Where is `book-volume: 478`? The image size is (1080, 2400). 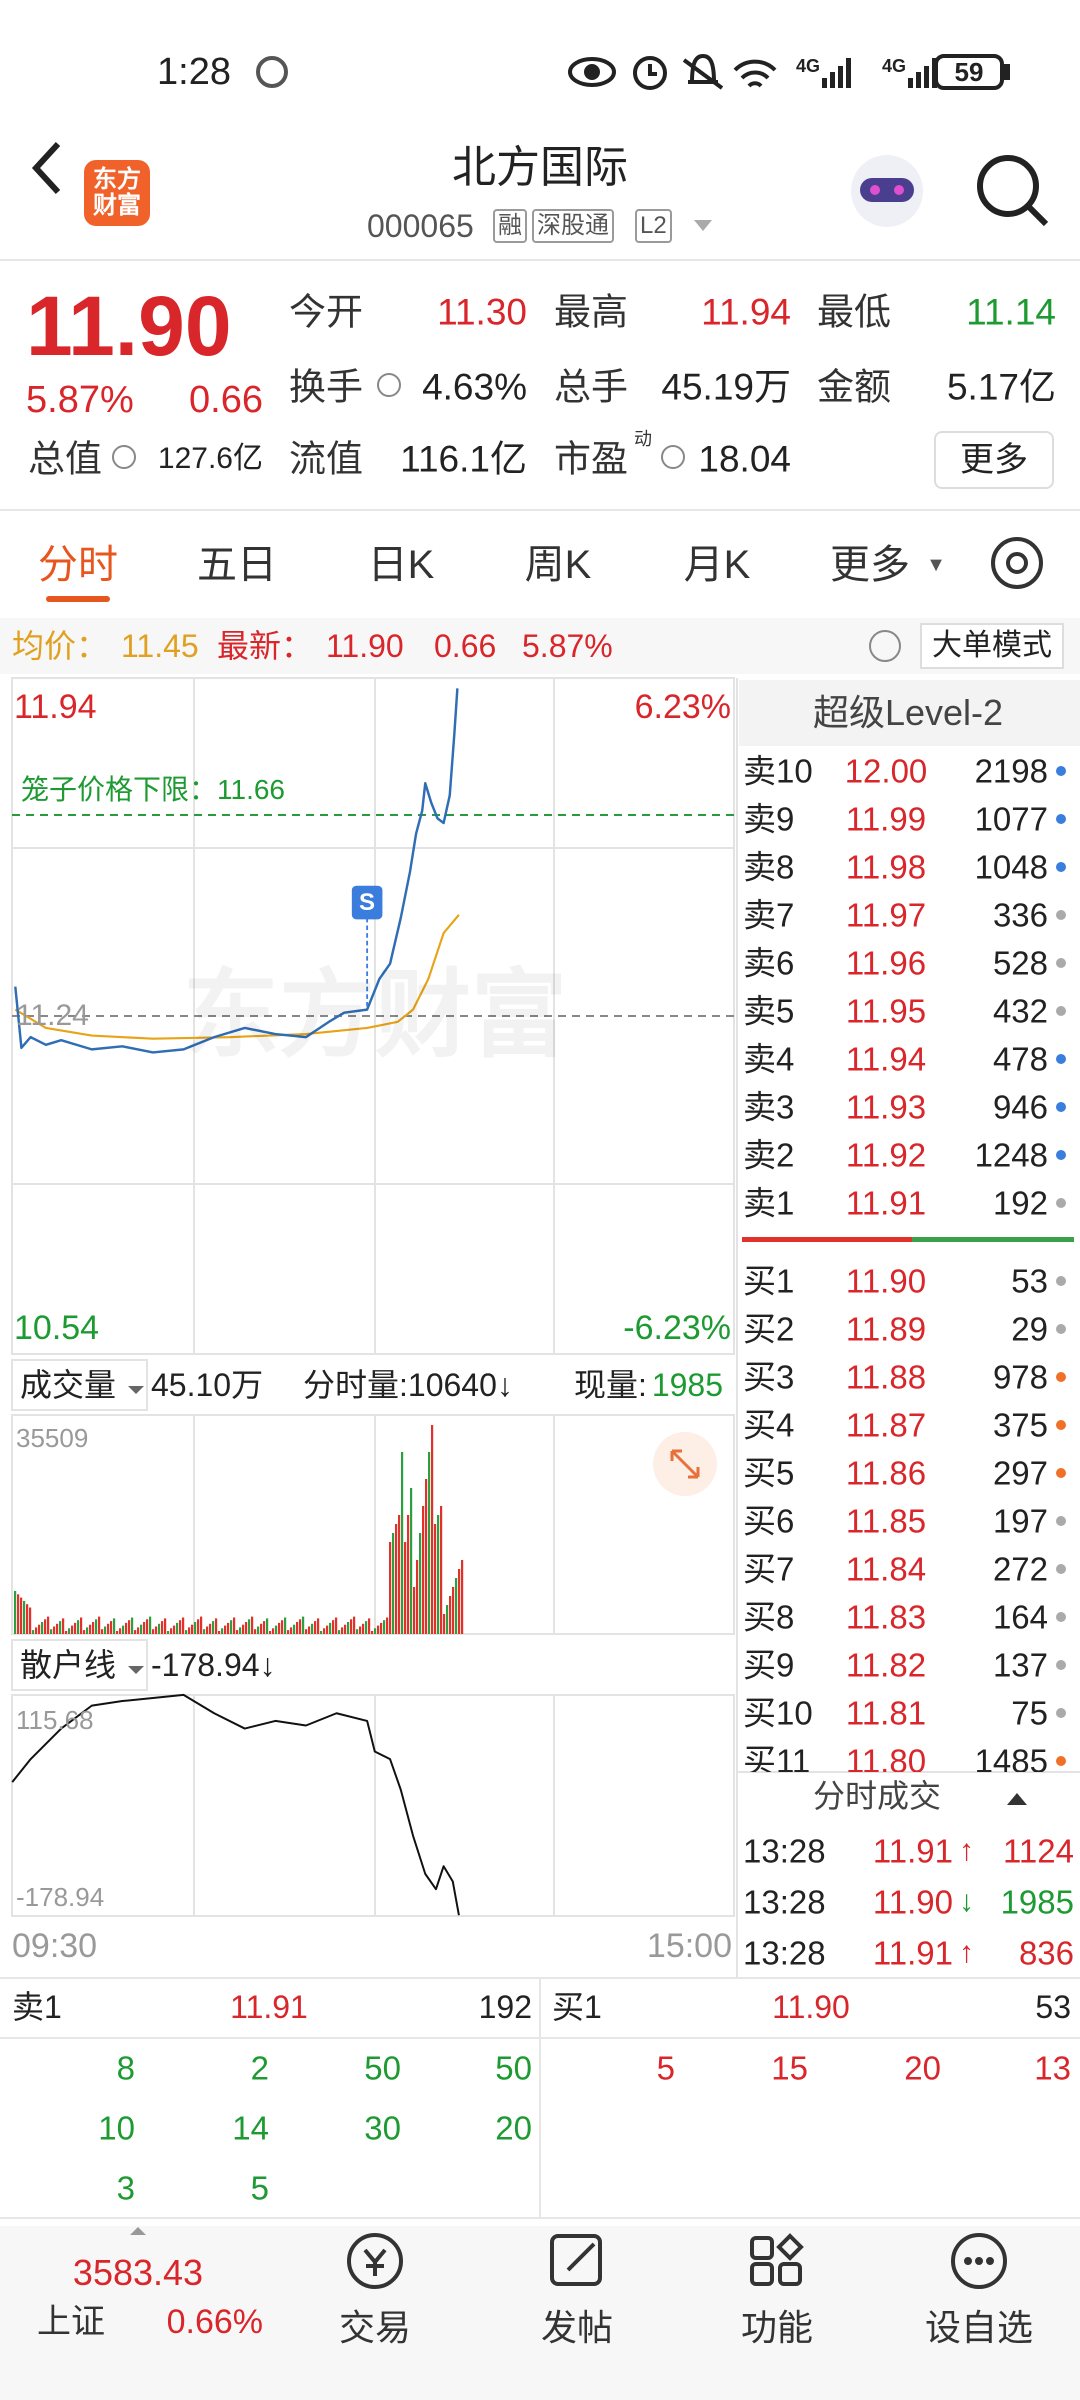 book-volume: 478 is located at coordinates (1020, 1059).